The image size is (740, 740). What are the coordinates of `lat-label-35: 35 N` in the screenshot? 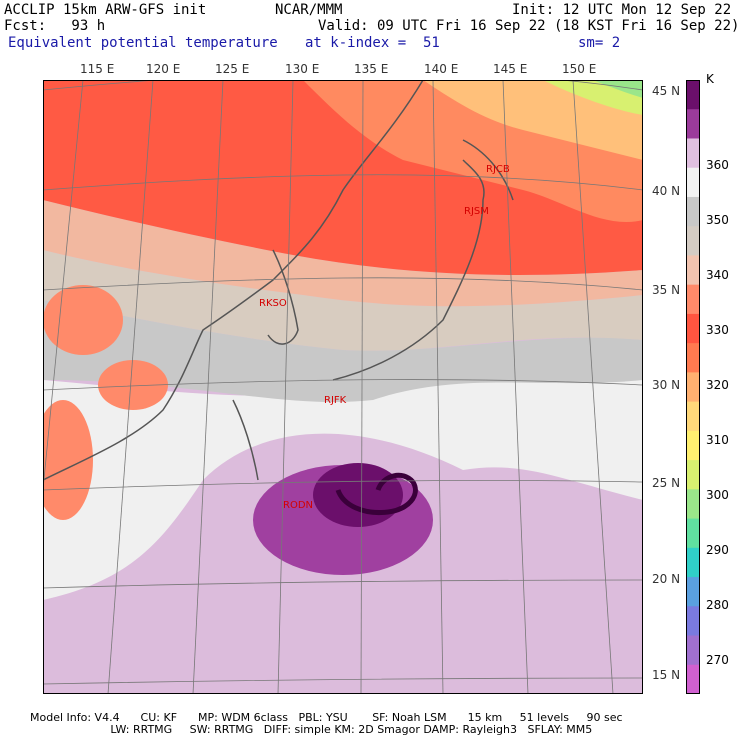 It's located at (666, 290).